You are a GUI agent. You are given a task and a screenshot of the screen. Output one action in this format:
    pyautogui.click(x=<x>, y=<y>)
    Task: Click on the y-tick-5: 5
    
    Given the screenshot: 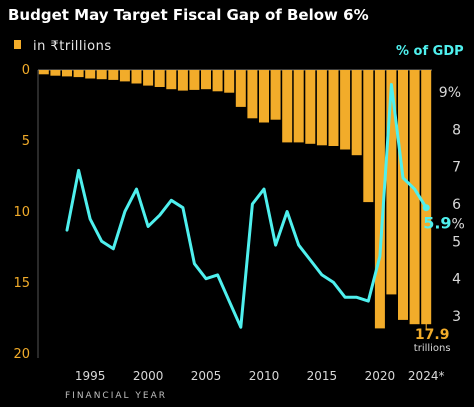 What is the action you would take?
    pyautogui.click(x=26, y=141)
    